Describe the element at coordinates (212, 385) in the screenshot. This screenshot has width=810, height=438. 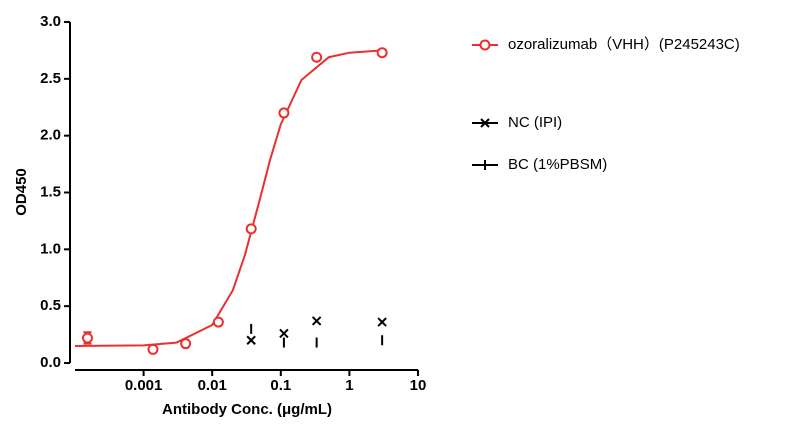
I see `x-tick-label: 0.01` at that location.